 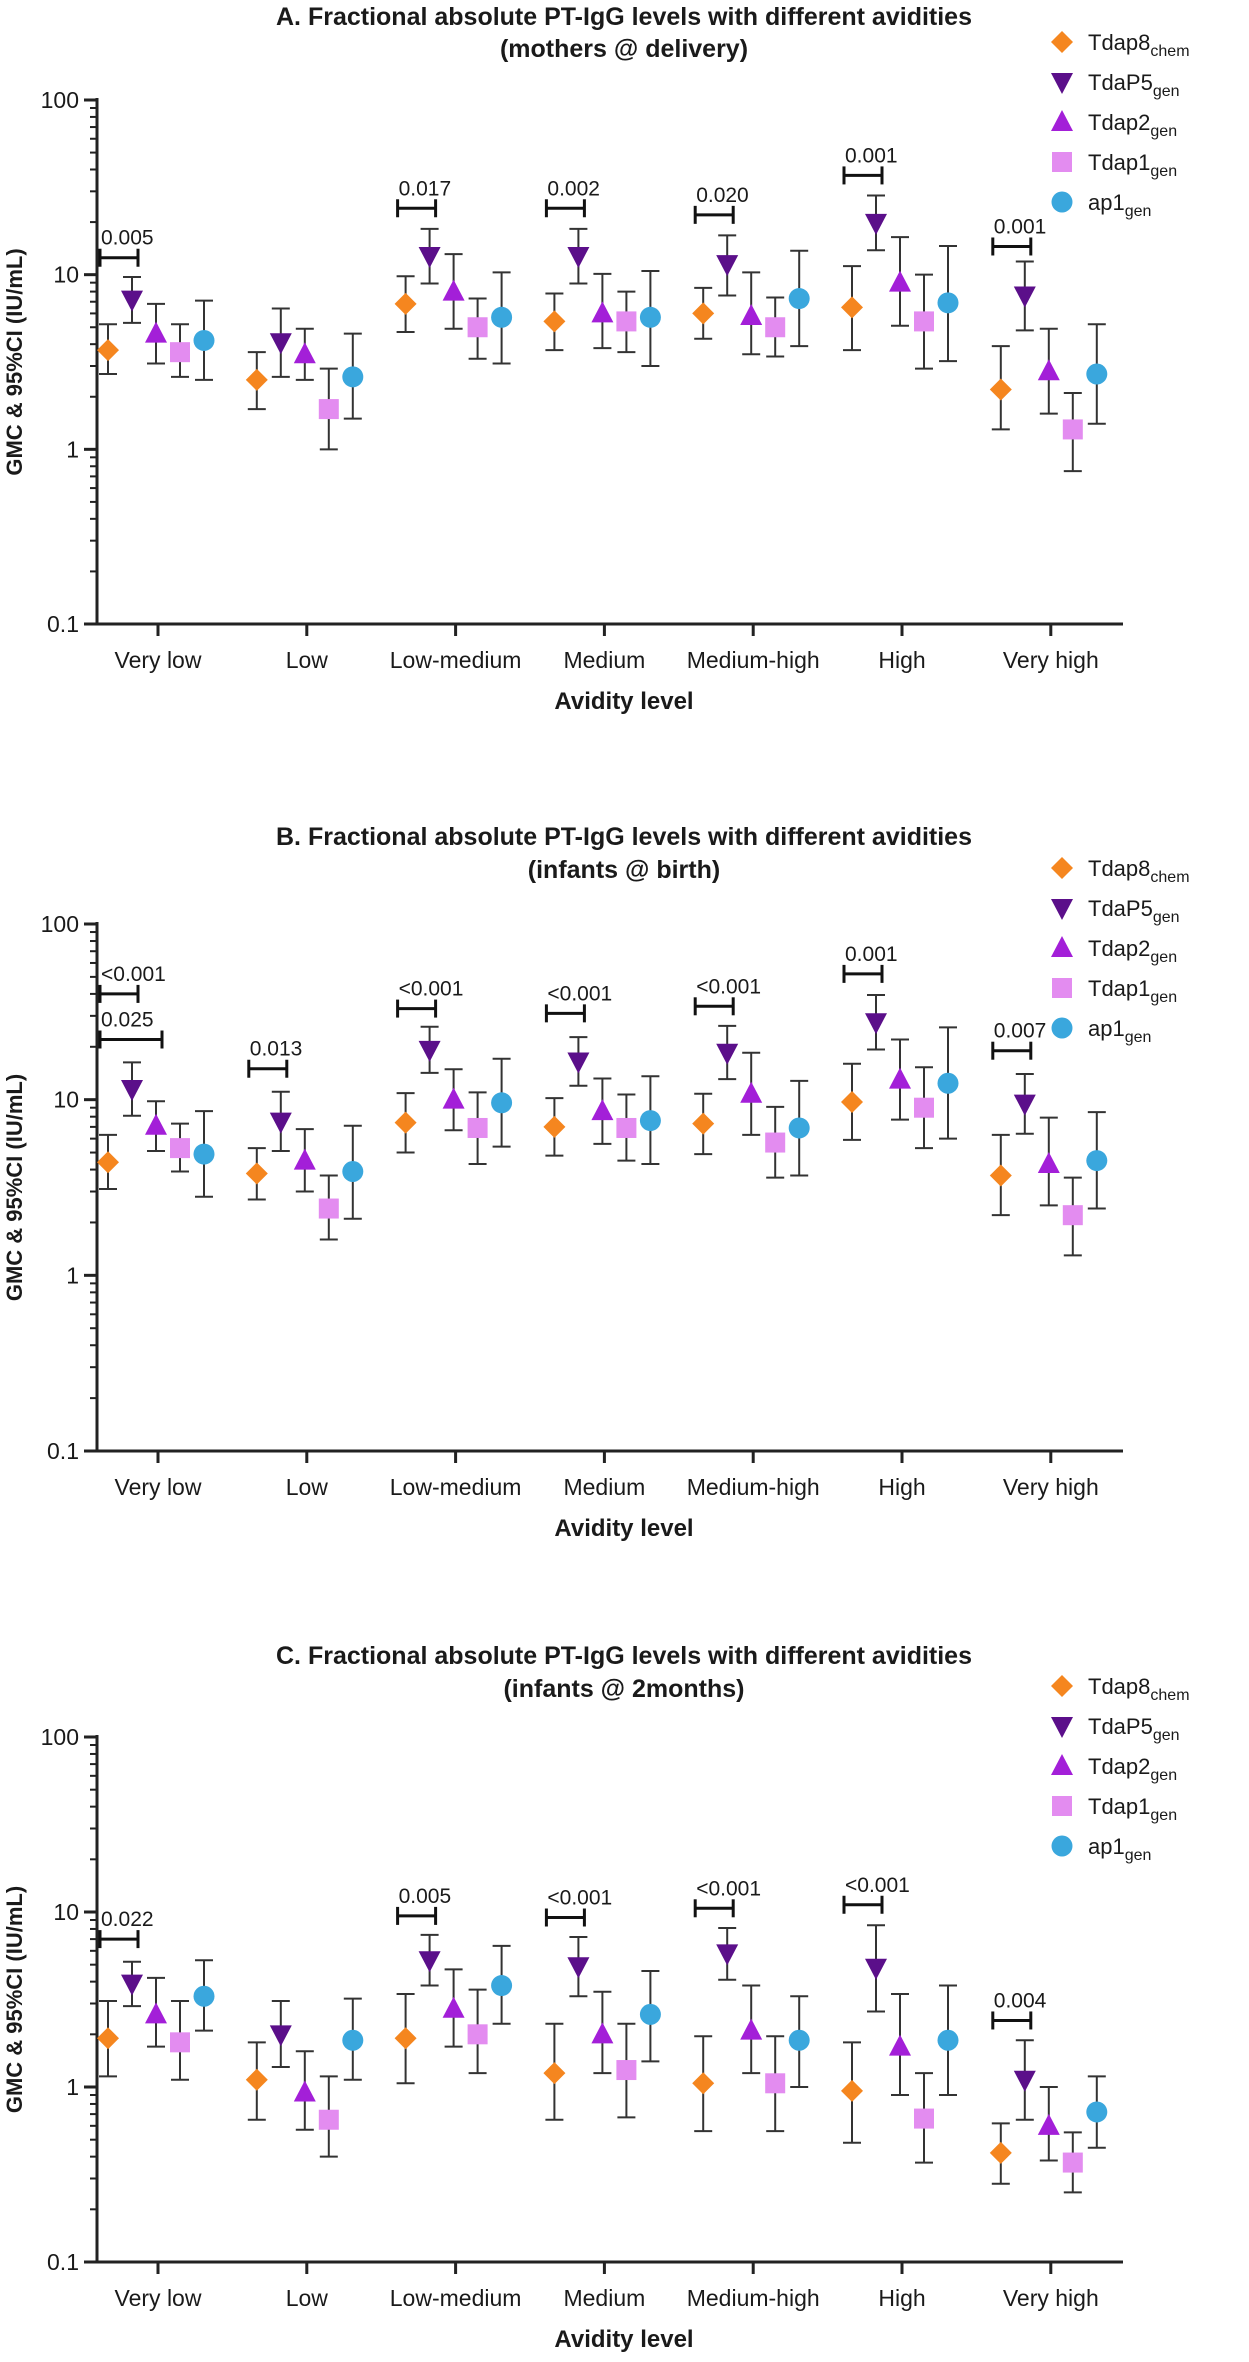 What do you see at coordinates (1062, 1727) in the screenshot?
I see `triangle-down-icon` at bounding box center [1062, 1727].